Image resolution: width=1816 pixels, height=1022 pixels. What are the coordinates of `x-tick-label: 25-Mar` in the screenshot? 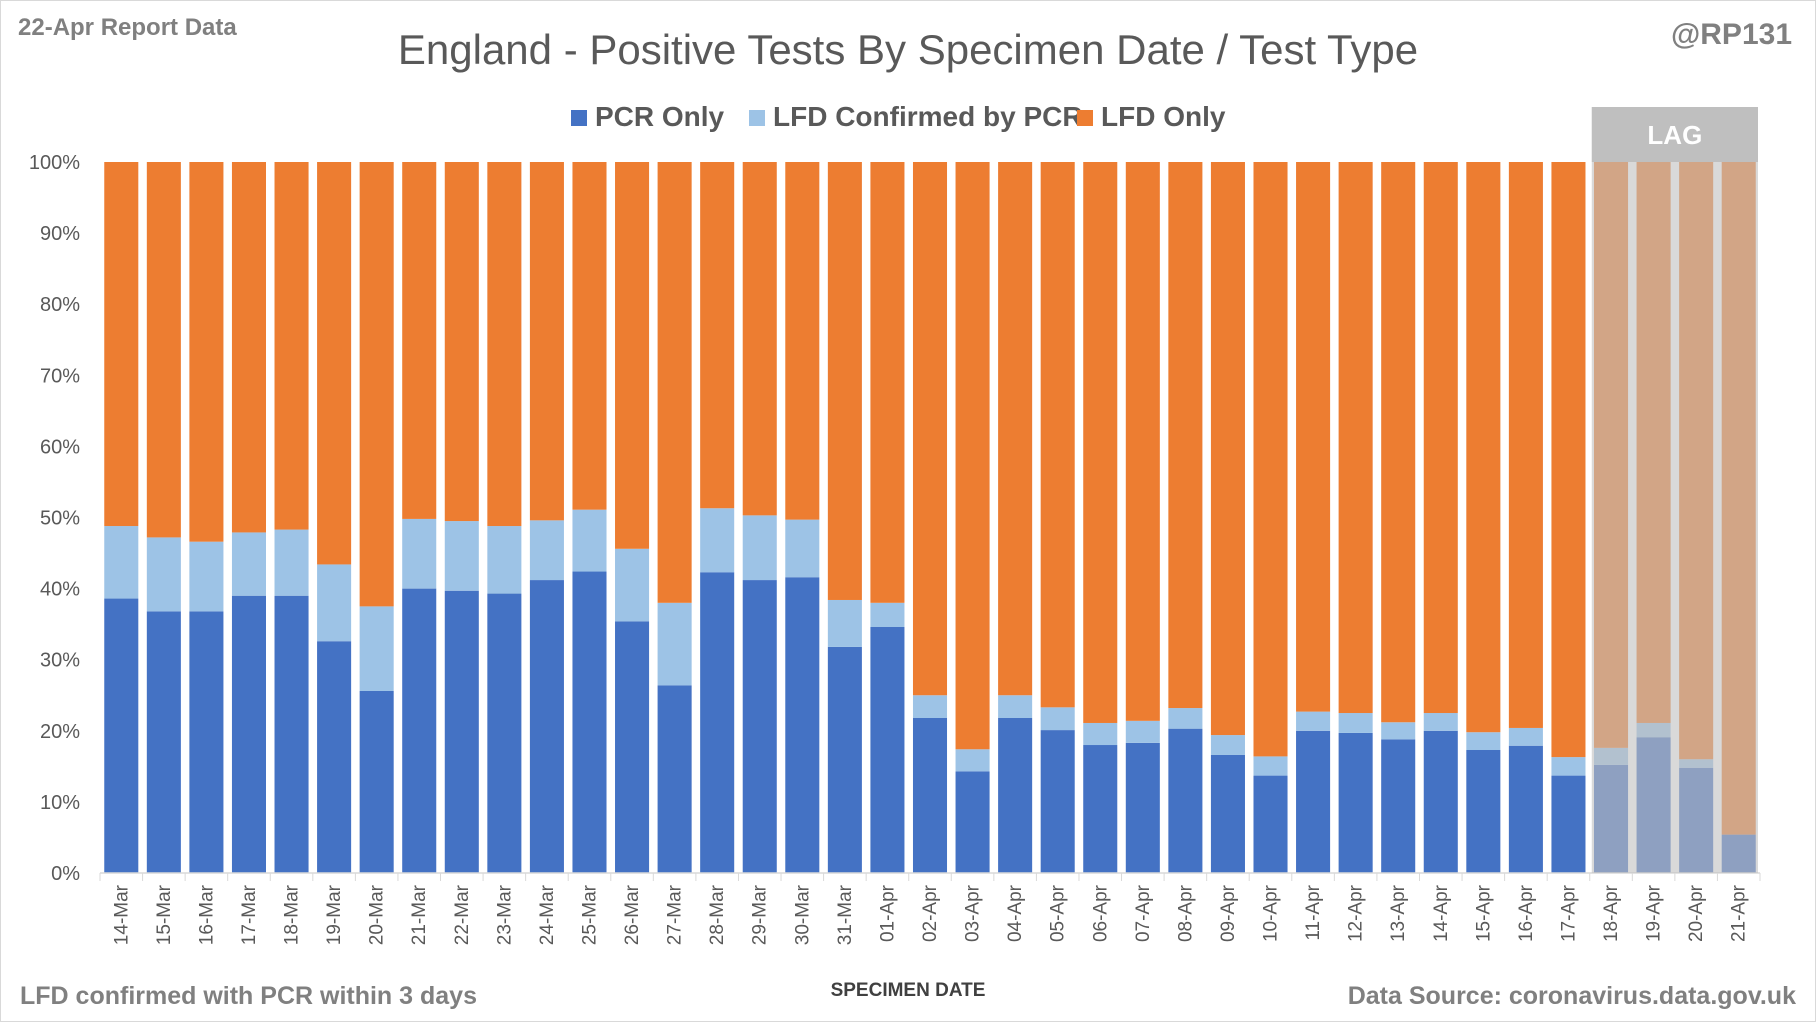 It's located at (589, 914).